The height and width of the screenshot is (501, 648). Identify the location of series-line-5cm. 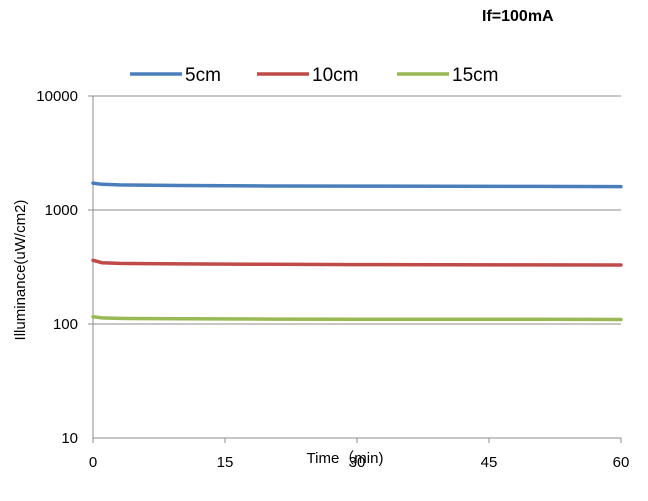
(357, 185).